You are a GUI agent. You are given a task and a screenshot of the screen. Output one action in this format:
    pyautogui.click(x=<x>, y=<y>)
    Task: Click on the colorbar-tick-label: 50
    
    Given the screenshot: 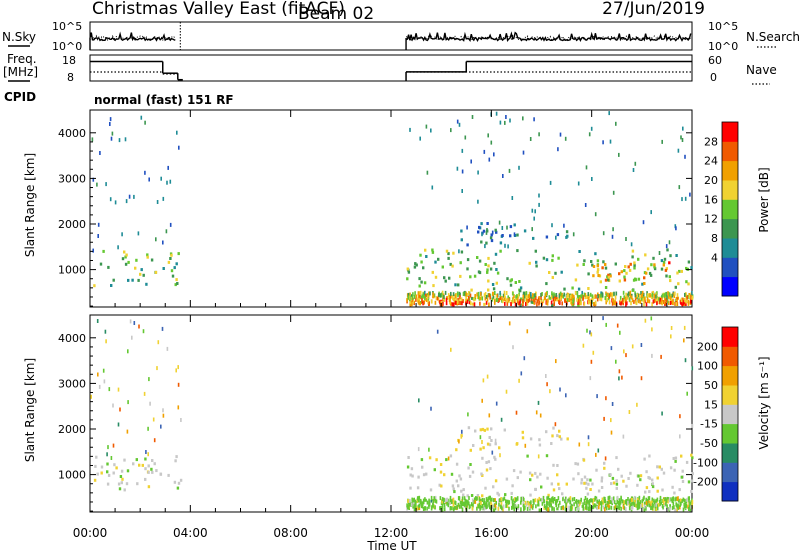 What is the action you would take?
    pyautogui.click(x=711, y=385)
    